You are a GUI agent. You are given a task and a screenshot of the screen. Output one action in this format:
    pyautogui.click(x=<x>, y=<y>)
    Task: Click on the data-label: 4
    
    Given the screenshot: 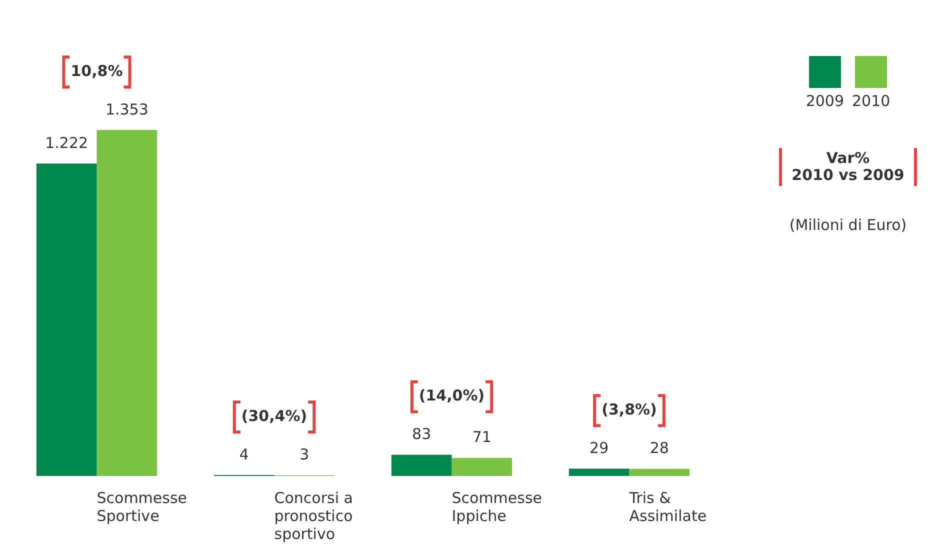 What is the action you would take?
    pyautogui.click(x=244, y=454)
    